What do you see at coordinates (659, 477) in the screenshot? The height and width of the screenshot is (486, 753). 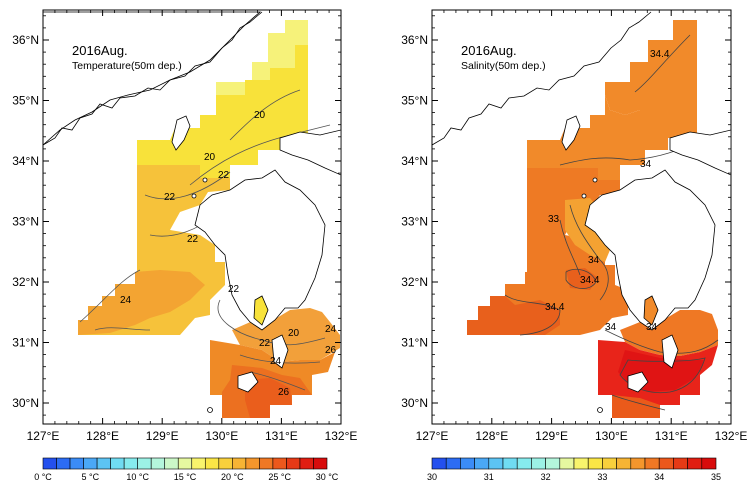 I see `colorbar-label: 34` at bounding box center [659, 477].